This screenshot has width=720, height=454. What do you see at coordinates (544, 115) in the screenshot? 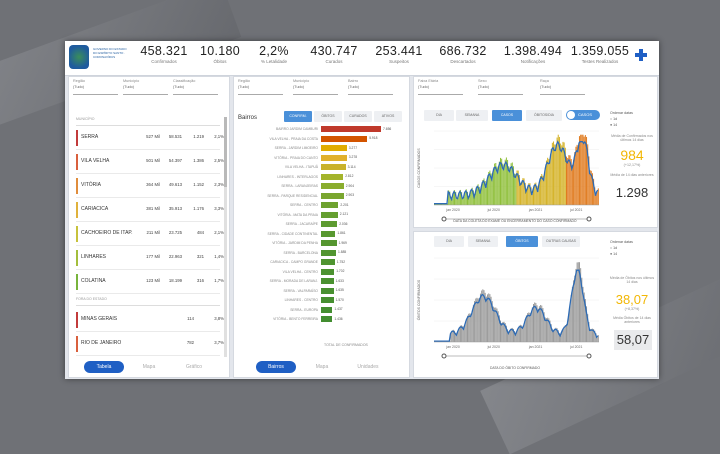
I see `tab-obitos-dia: ÓBITOS/DIA` at bounding box center [544, 115].